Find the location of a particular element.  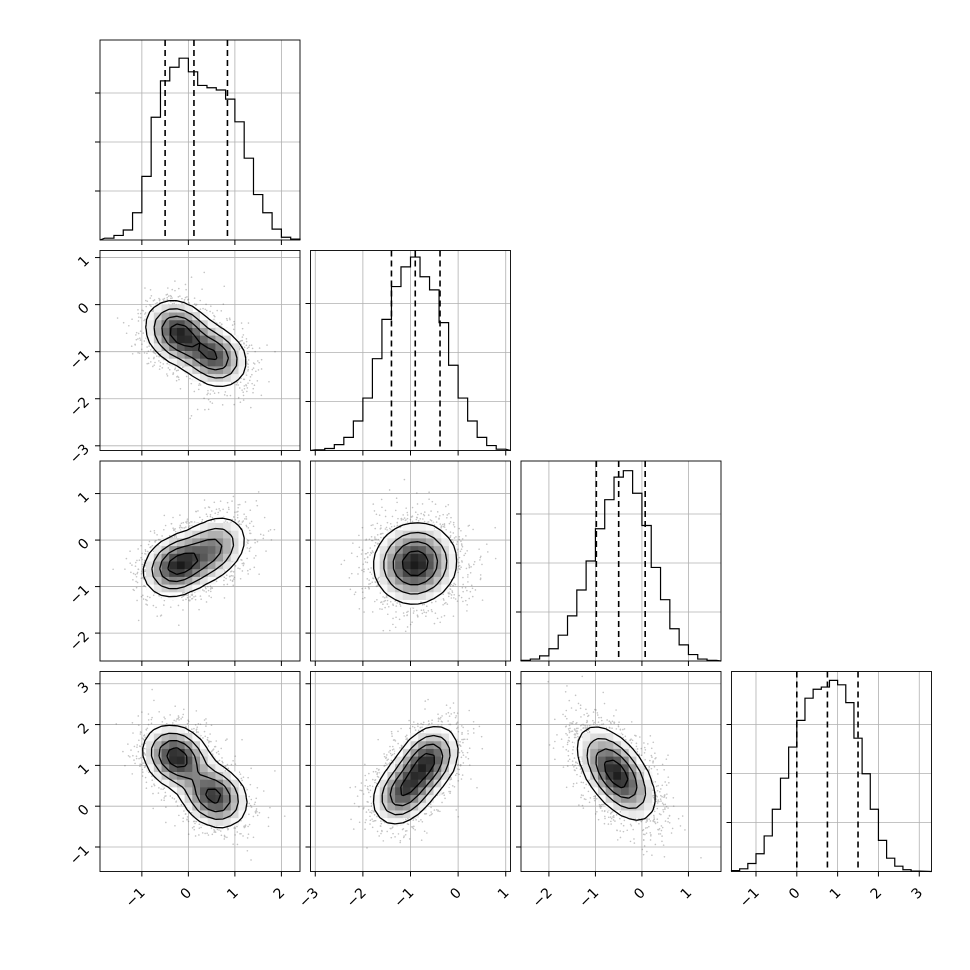

histogram-step is located at coordinates (410, 354).